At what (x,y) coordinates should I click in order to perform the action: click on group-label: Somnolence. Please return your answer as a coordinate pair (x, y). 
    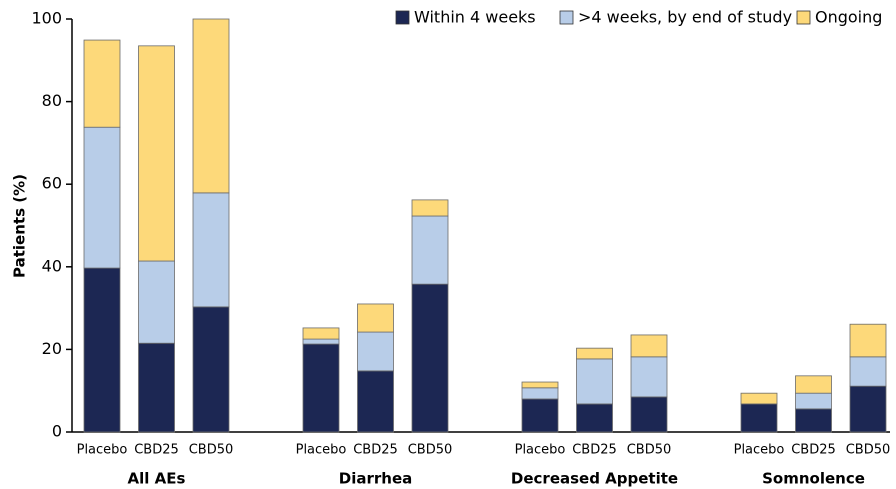
    Looking at the image, I should click on (813, 479).